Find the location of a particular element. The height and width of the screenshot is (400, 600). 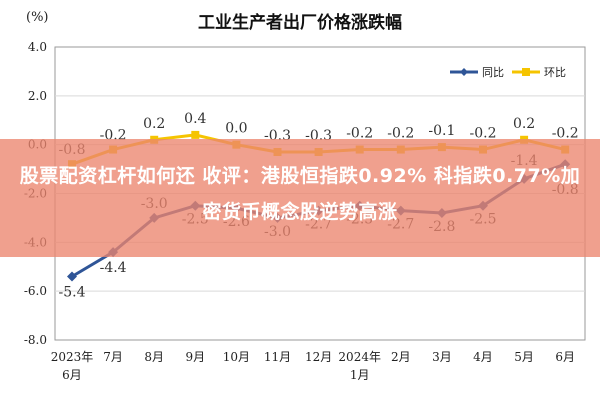

x-tick-label: 2024年 is located at coordinates (359, 357).